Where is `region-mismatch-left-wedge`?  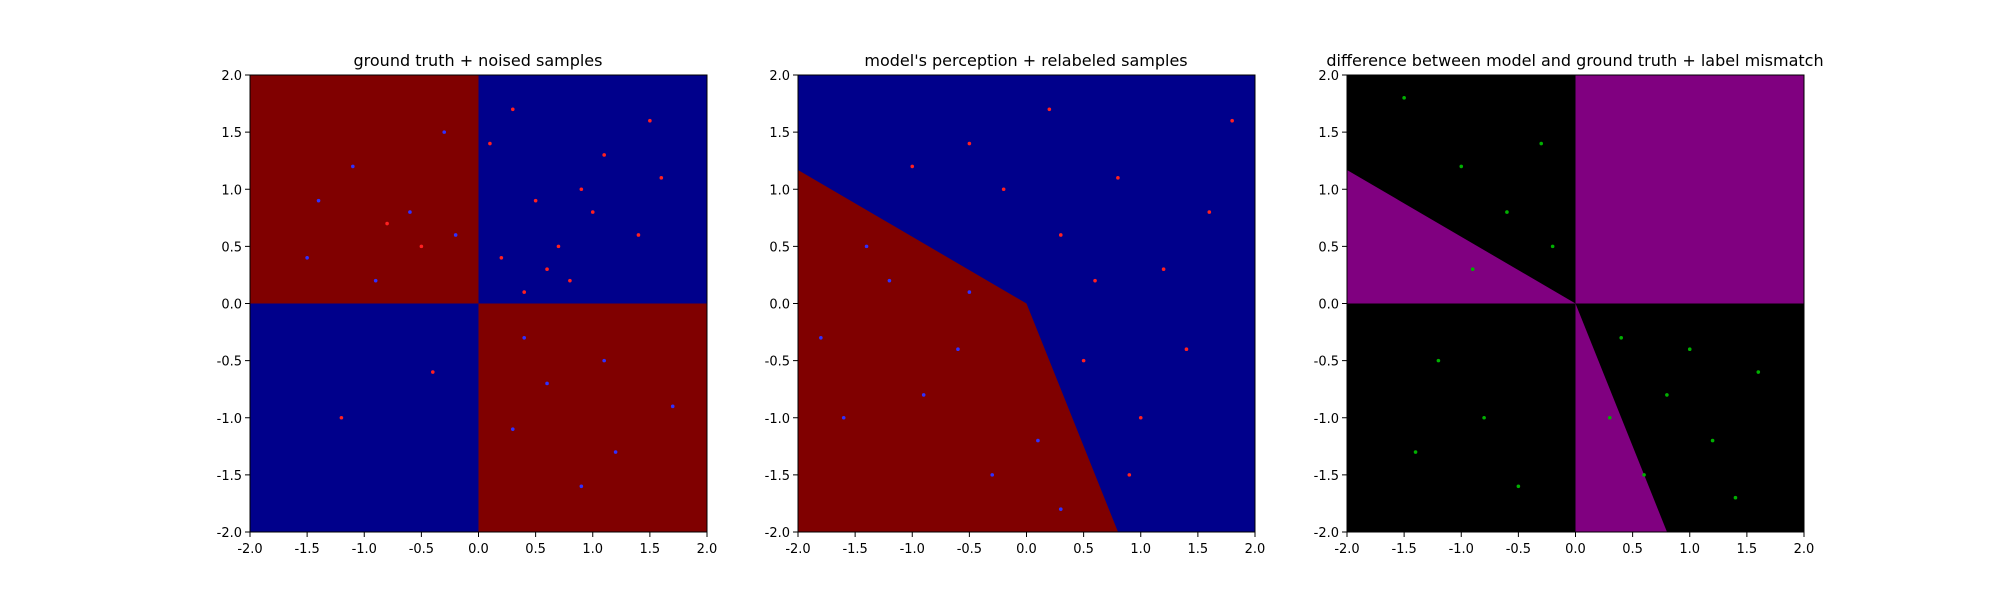
region-mismatch-left-wedge is located at coordinates (1461, 237).